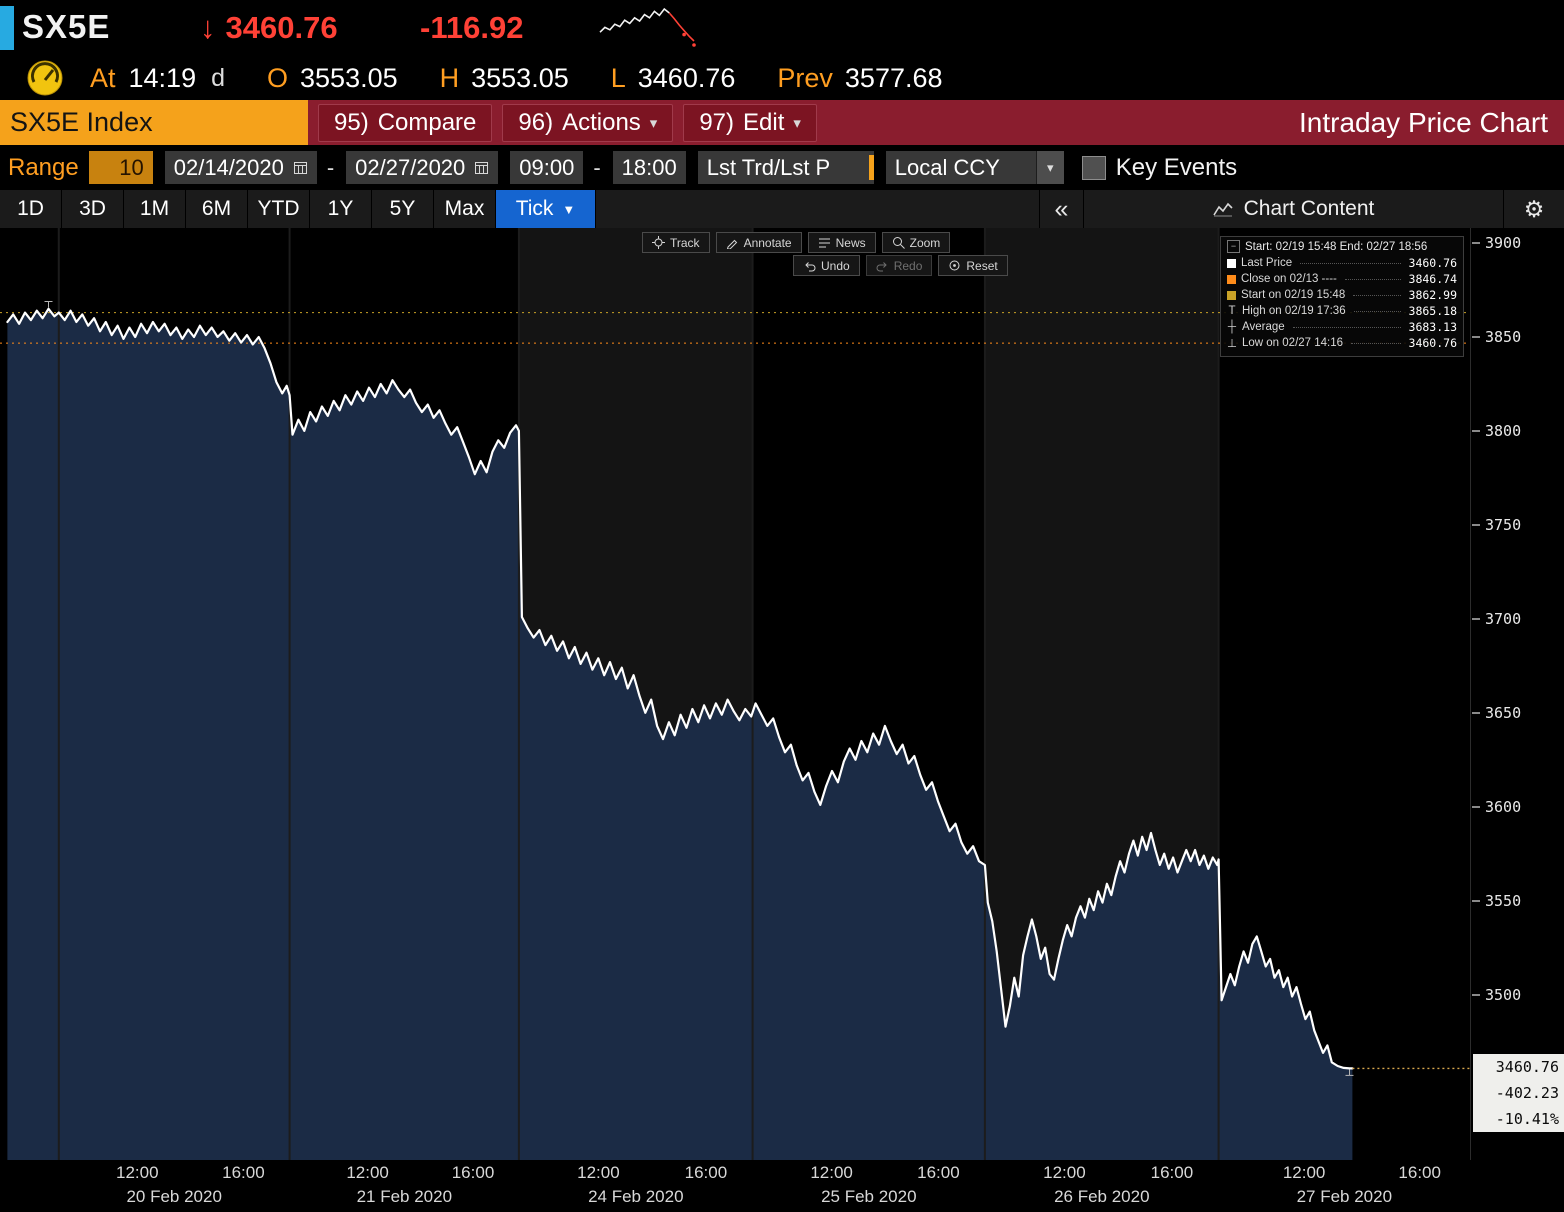  I want to click on range-days-input: 10, so click(120, 167).